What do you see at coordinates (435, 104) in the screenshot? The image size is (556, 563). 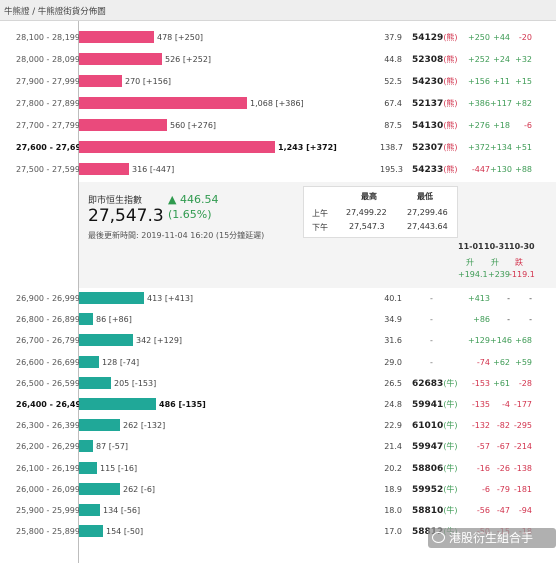 I see `warrant-code: 52137(熊)` at bounding box center [435, 104].